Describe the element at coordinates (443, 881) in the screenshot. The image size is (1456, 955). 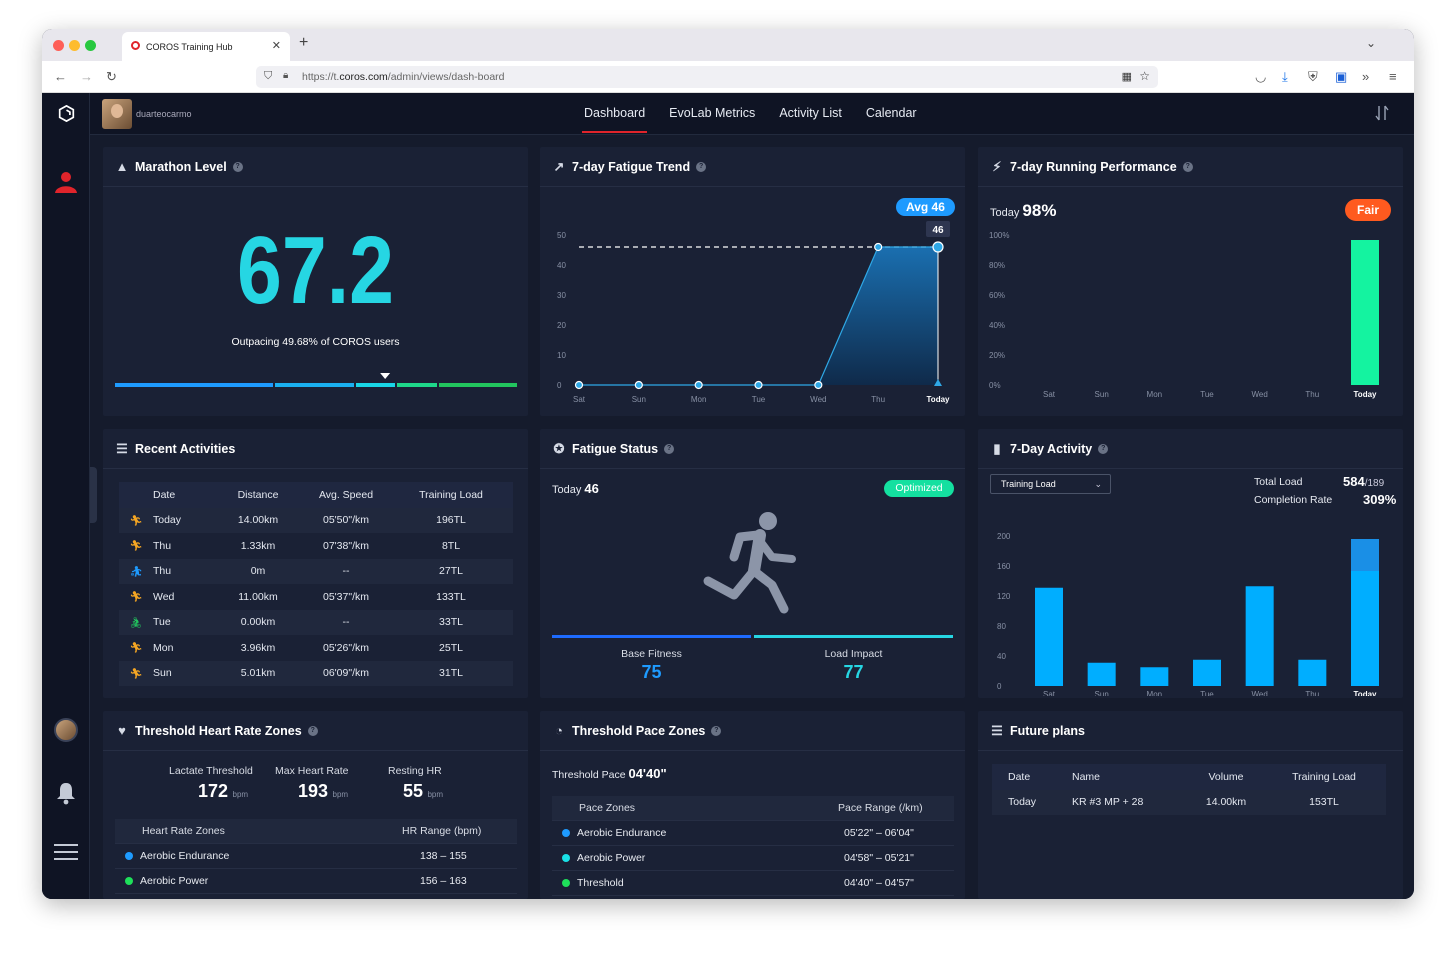
I see `zone-range: 156 – 163` at that location.